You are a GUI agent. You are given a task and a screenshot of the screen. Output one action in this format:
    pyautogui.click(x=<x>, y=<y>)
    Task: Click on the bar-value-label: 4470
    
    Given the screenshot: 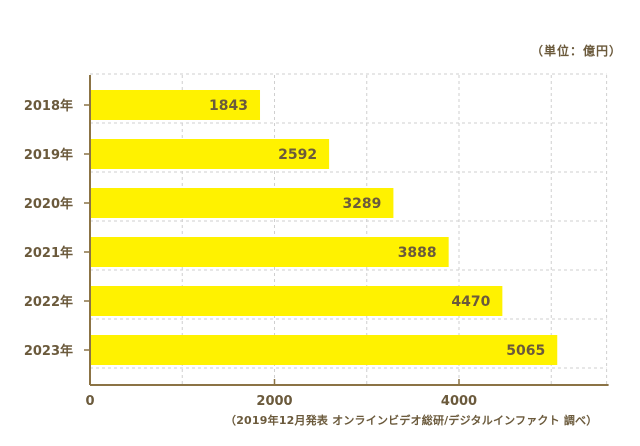 What is the action you would take?
    pyautogui.click(x=470, y=302)
    